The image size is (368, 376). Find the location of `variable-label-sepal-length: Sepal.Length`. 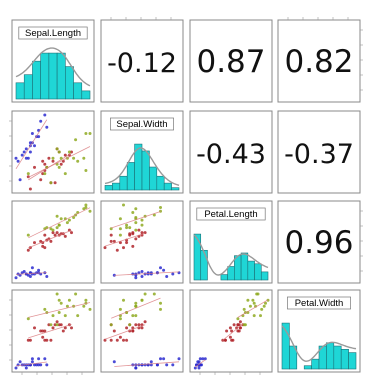

variable-label-sepal-length: Sepal.Length is located at coordinates (53, 33).